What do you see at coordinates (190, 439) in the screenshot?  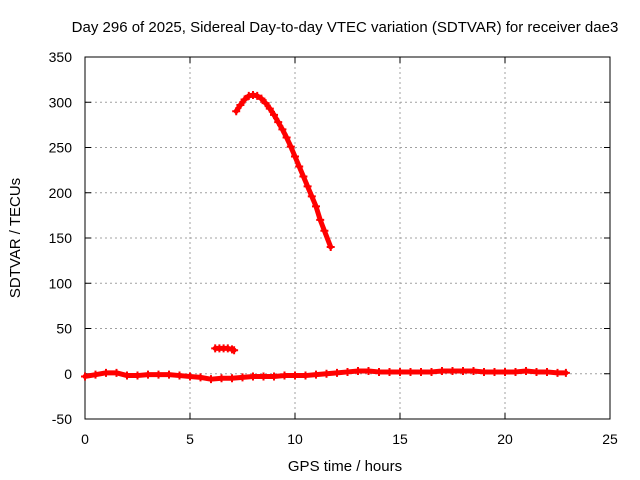 I see `x-tick-label: 5` at bounding box center [190, 439].